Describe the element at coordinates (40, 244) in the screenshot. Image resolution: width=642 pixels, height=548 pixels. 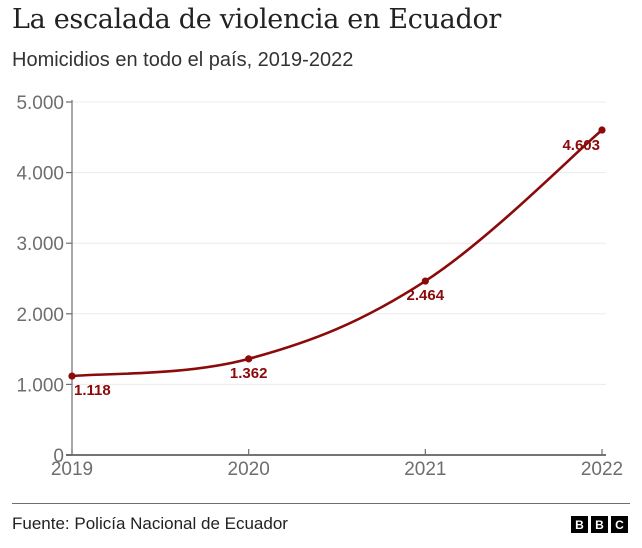
I see `y-tick-label: 3.000` at that location.